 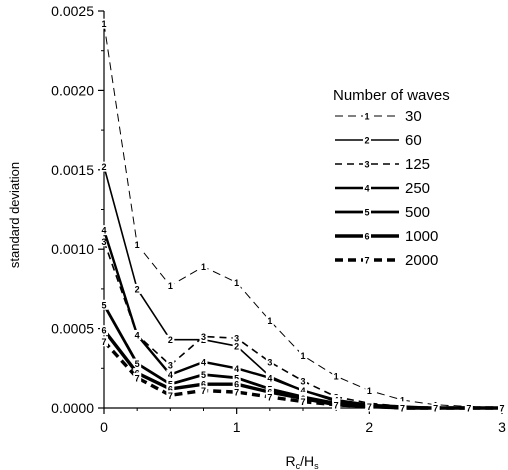 What do you see at coordinates (382, 164) in the screenshot?
I see `legend-item-125: 3 125` at bounding box center [382, 164].